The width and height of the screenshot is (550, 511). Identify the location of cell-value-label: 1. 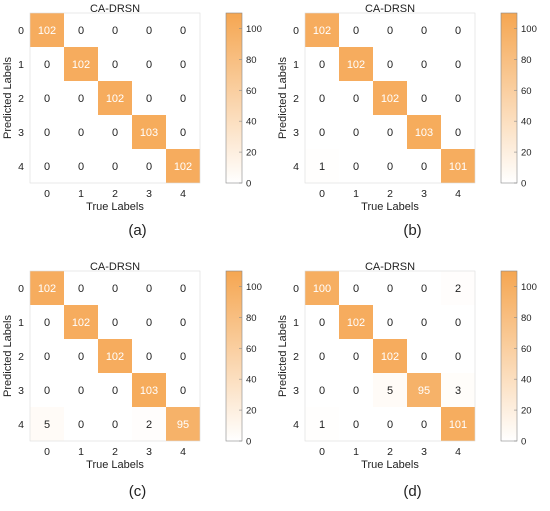
(322, 167).